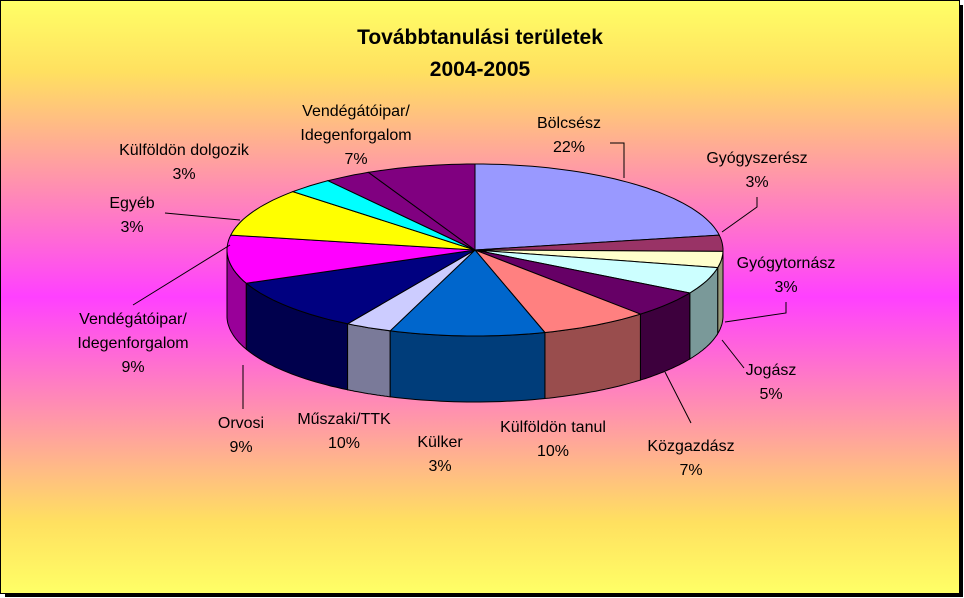 The height and width of the screenshot is (598, 964). What do you see at coordinates (356, 111) in the screenshot?
I see `slice-label-12-line-0: Vendégátóipar/` at bounding box center [356, 111].